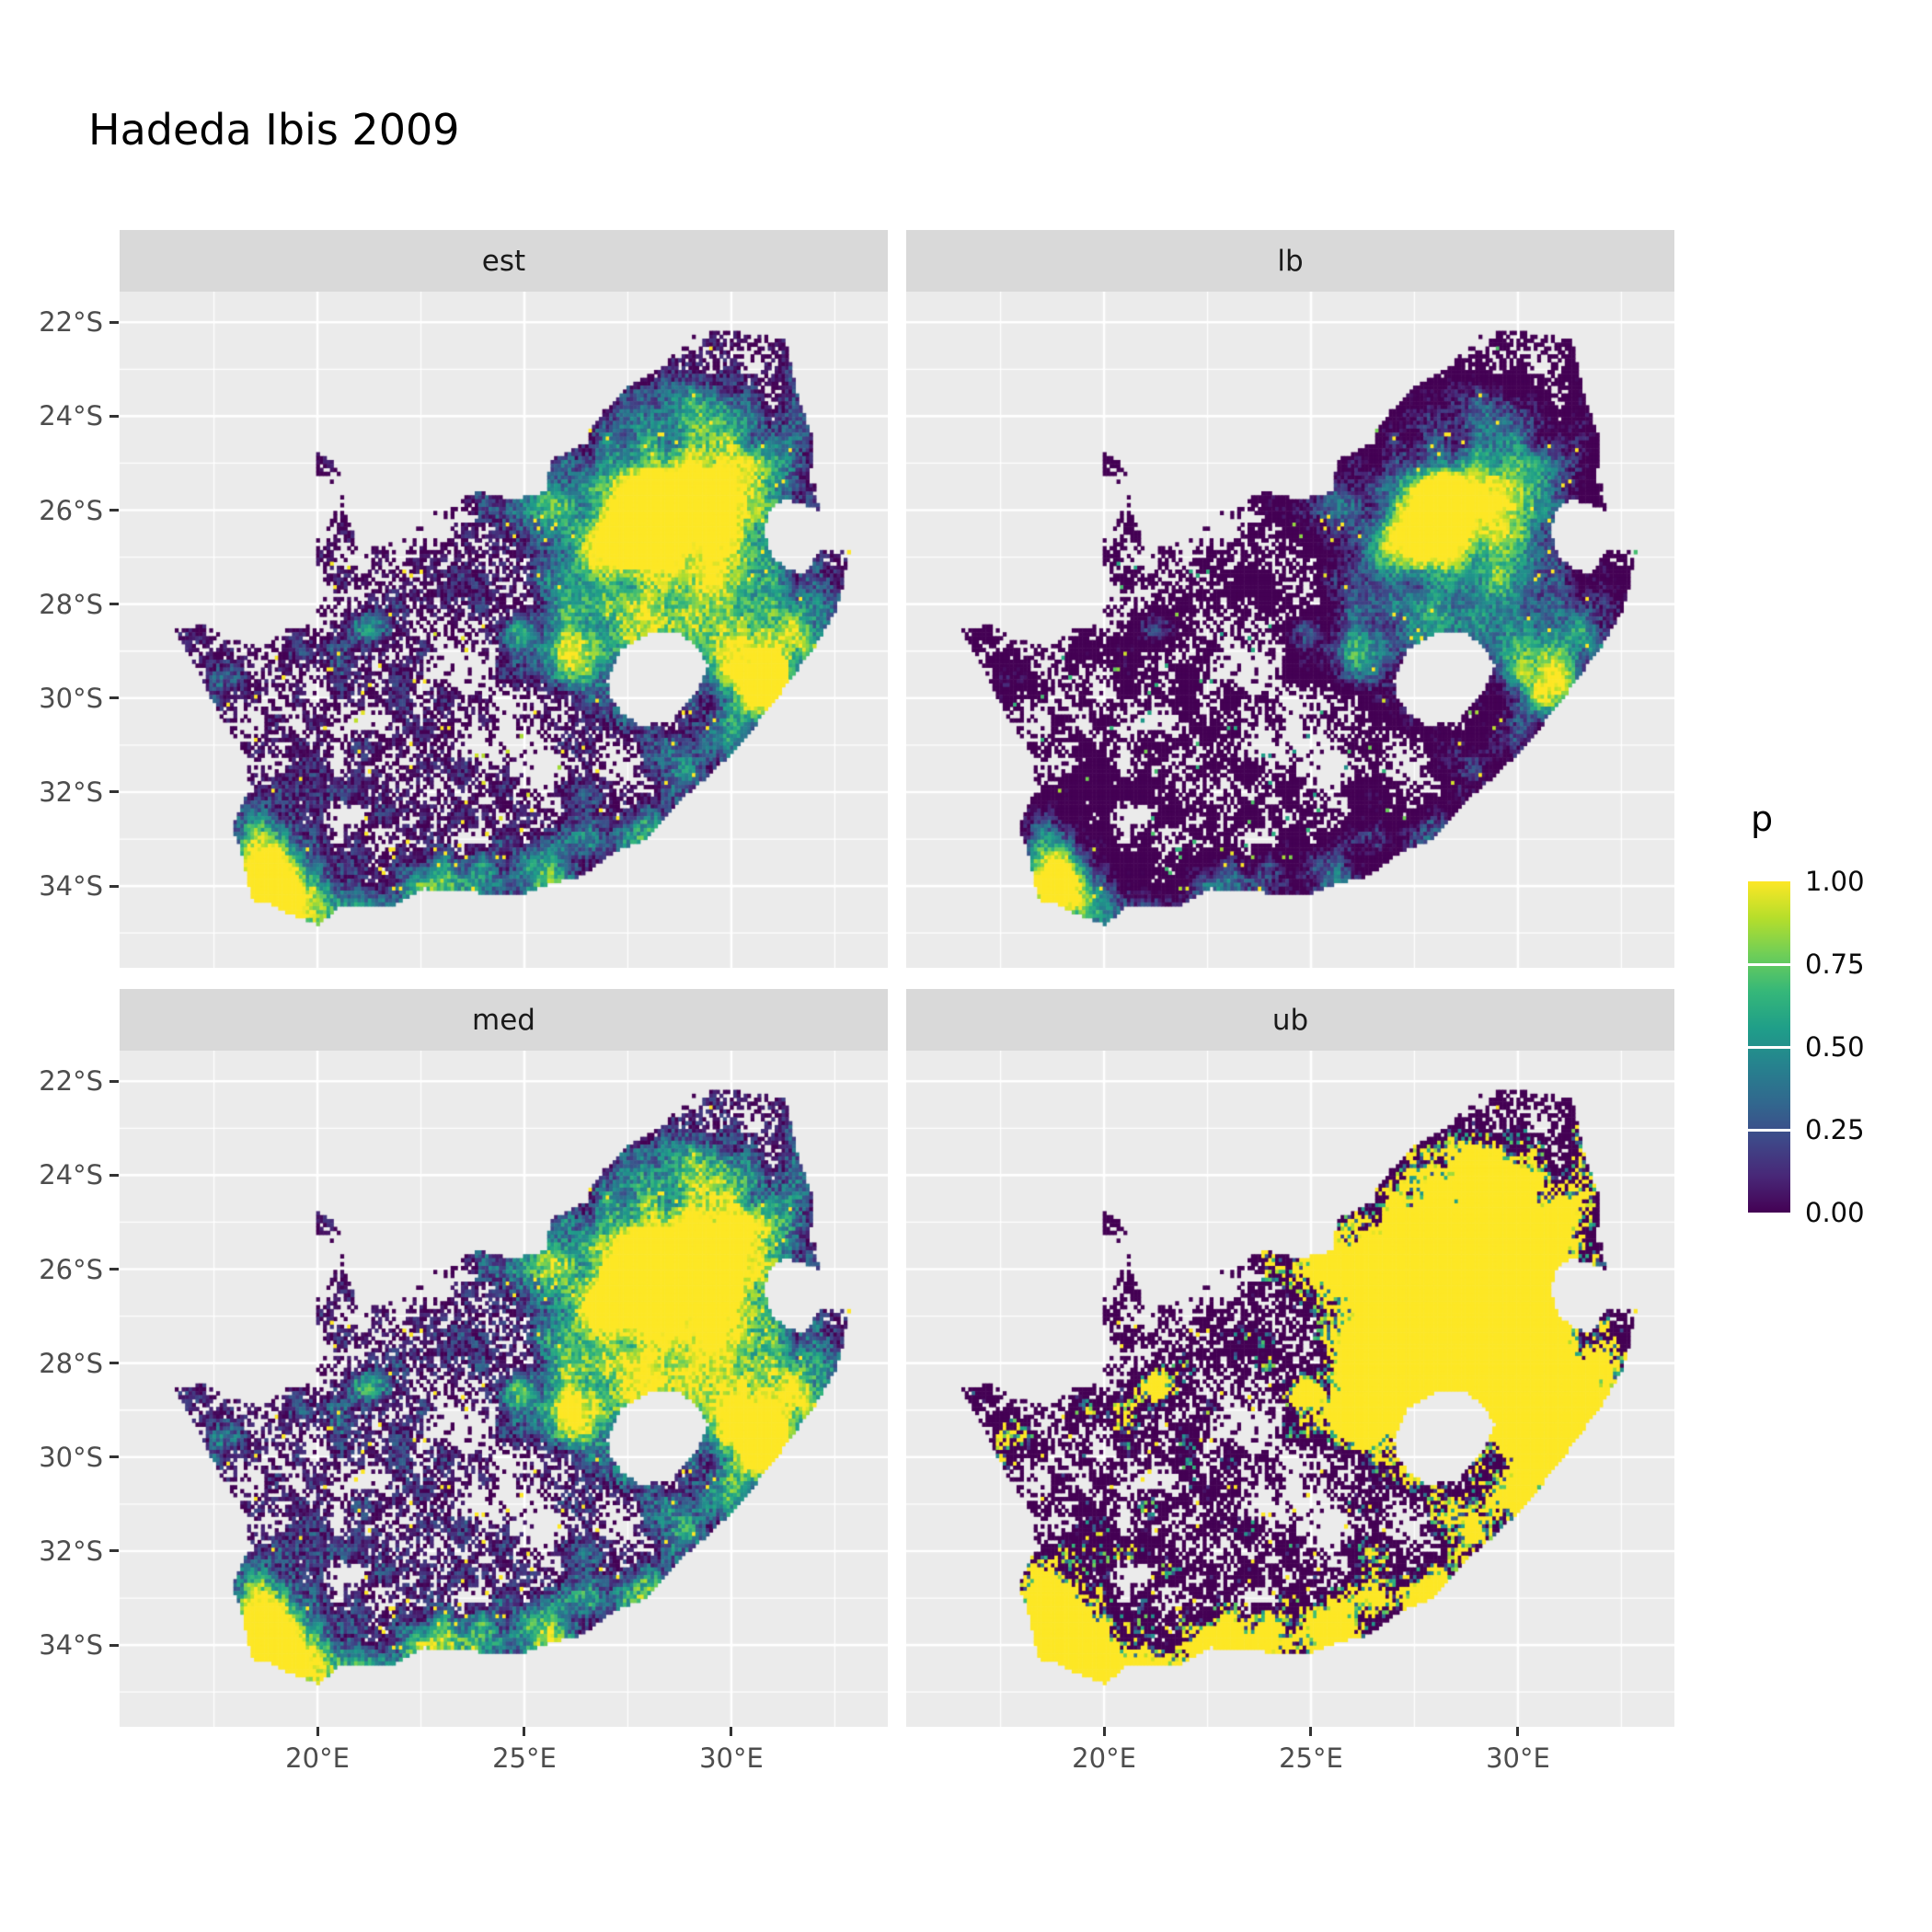  I want to click on facet-strip-ub: ub, so click(1290, 1020).